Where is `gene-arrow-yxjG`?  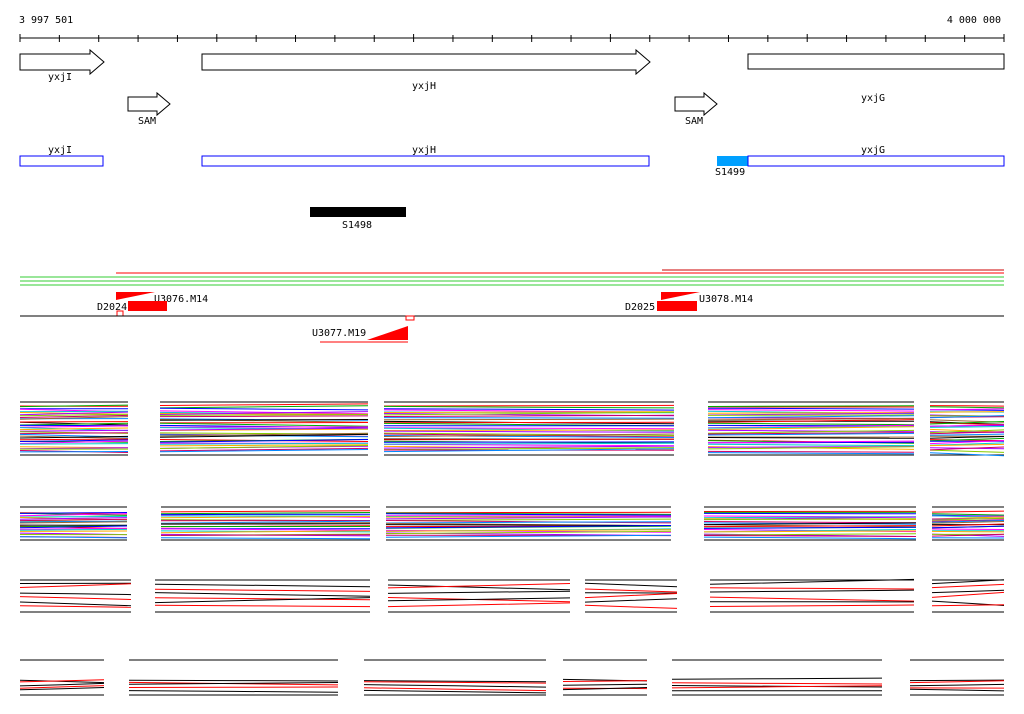
gene-arrow-yxjG is located at coordinates (876, 61).